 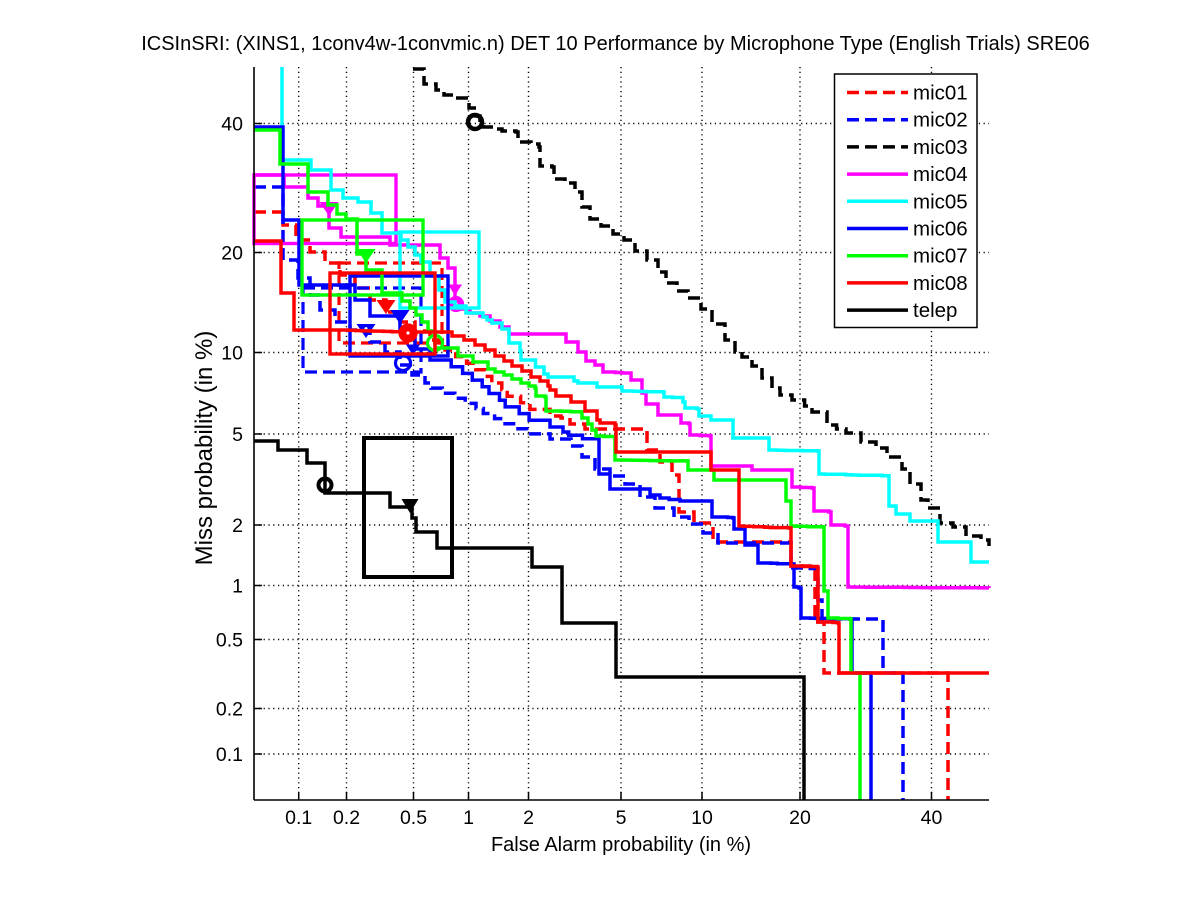 What do you see at coordinates (621, 845) in the screenshot?
I see `svg-text: False Alarm probability (in %)` at bounding box center [621, 845].